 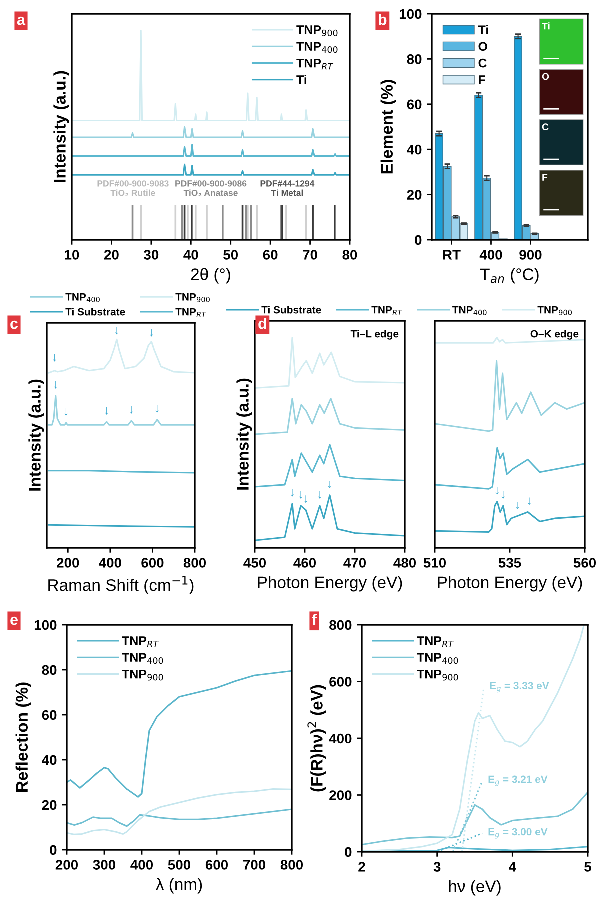 What do you see at coordinates (341, 682) in the screenshot?
I see `y-tick-label: 600` at bounding box center [341, 682].